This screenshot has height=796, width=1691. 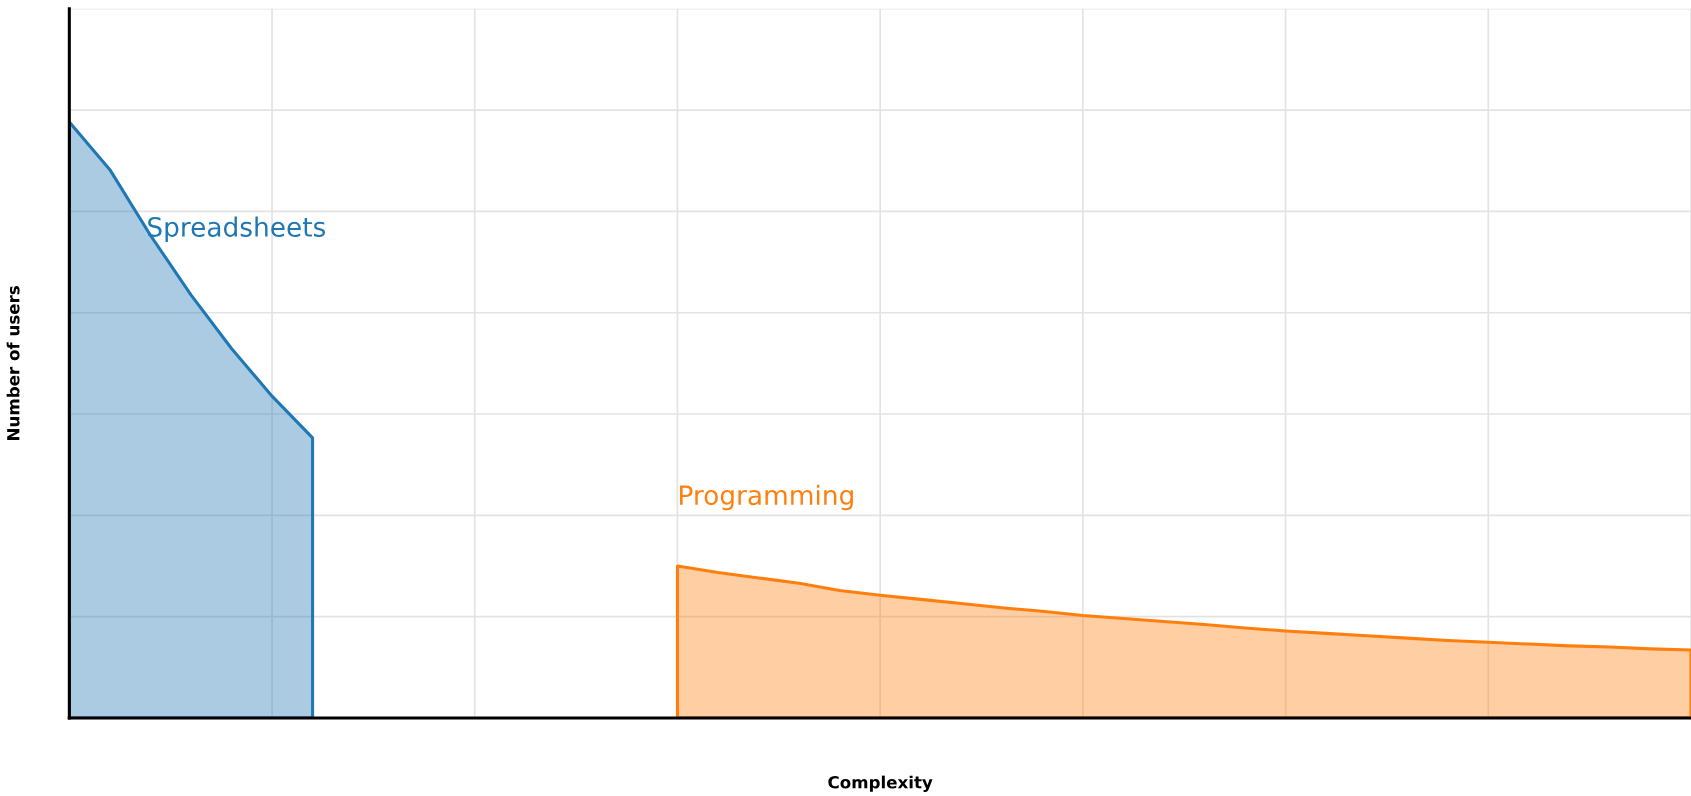 What do you see at coordinates (766, 497) in the screenshot?
I see `text: Programming` at bounding box center [766, 497].